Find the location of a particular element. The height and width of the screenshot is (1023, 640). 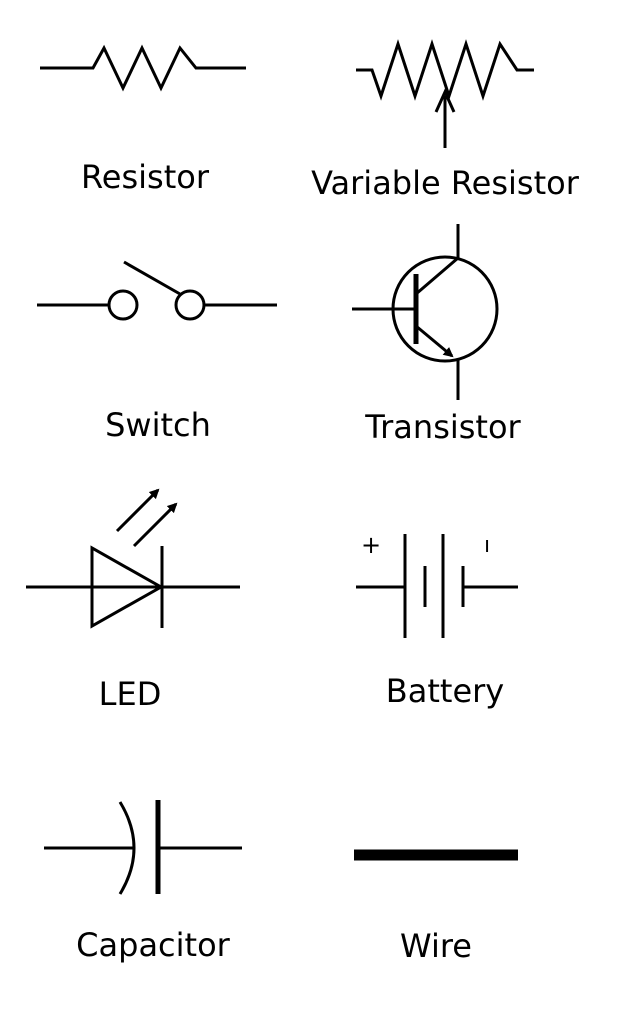

battery-symbol is located at coordinates (437, 586).